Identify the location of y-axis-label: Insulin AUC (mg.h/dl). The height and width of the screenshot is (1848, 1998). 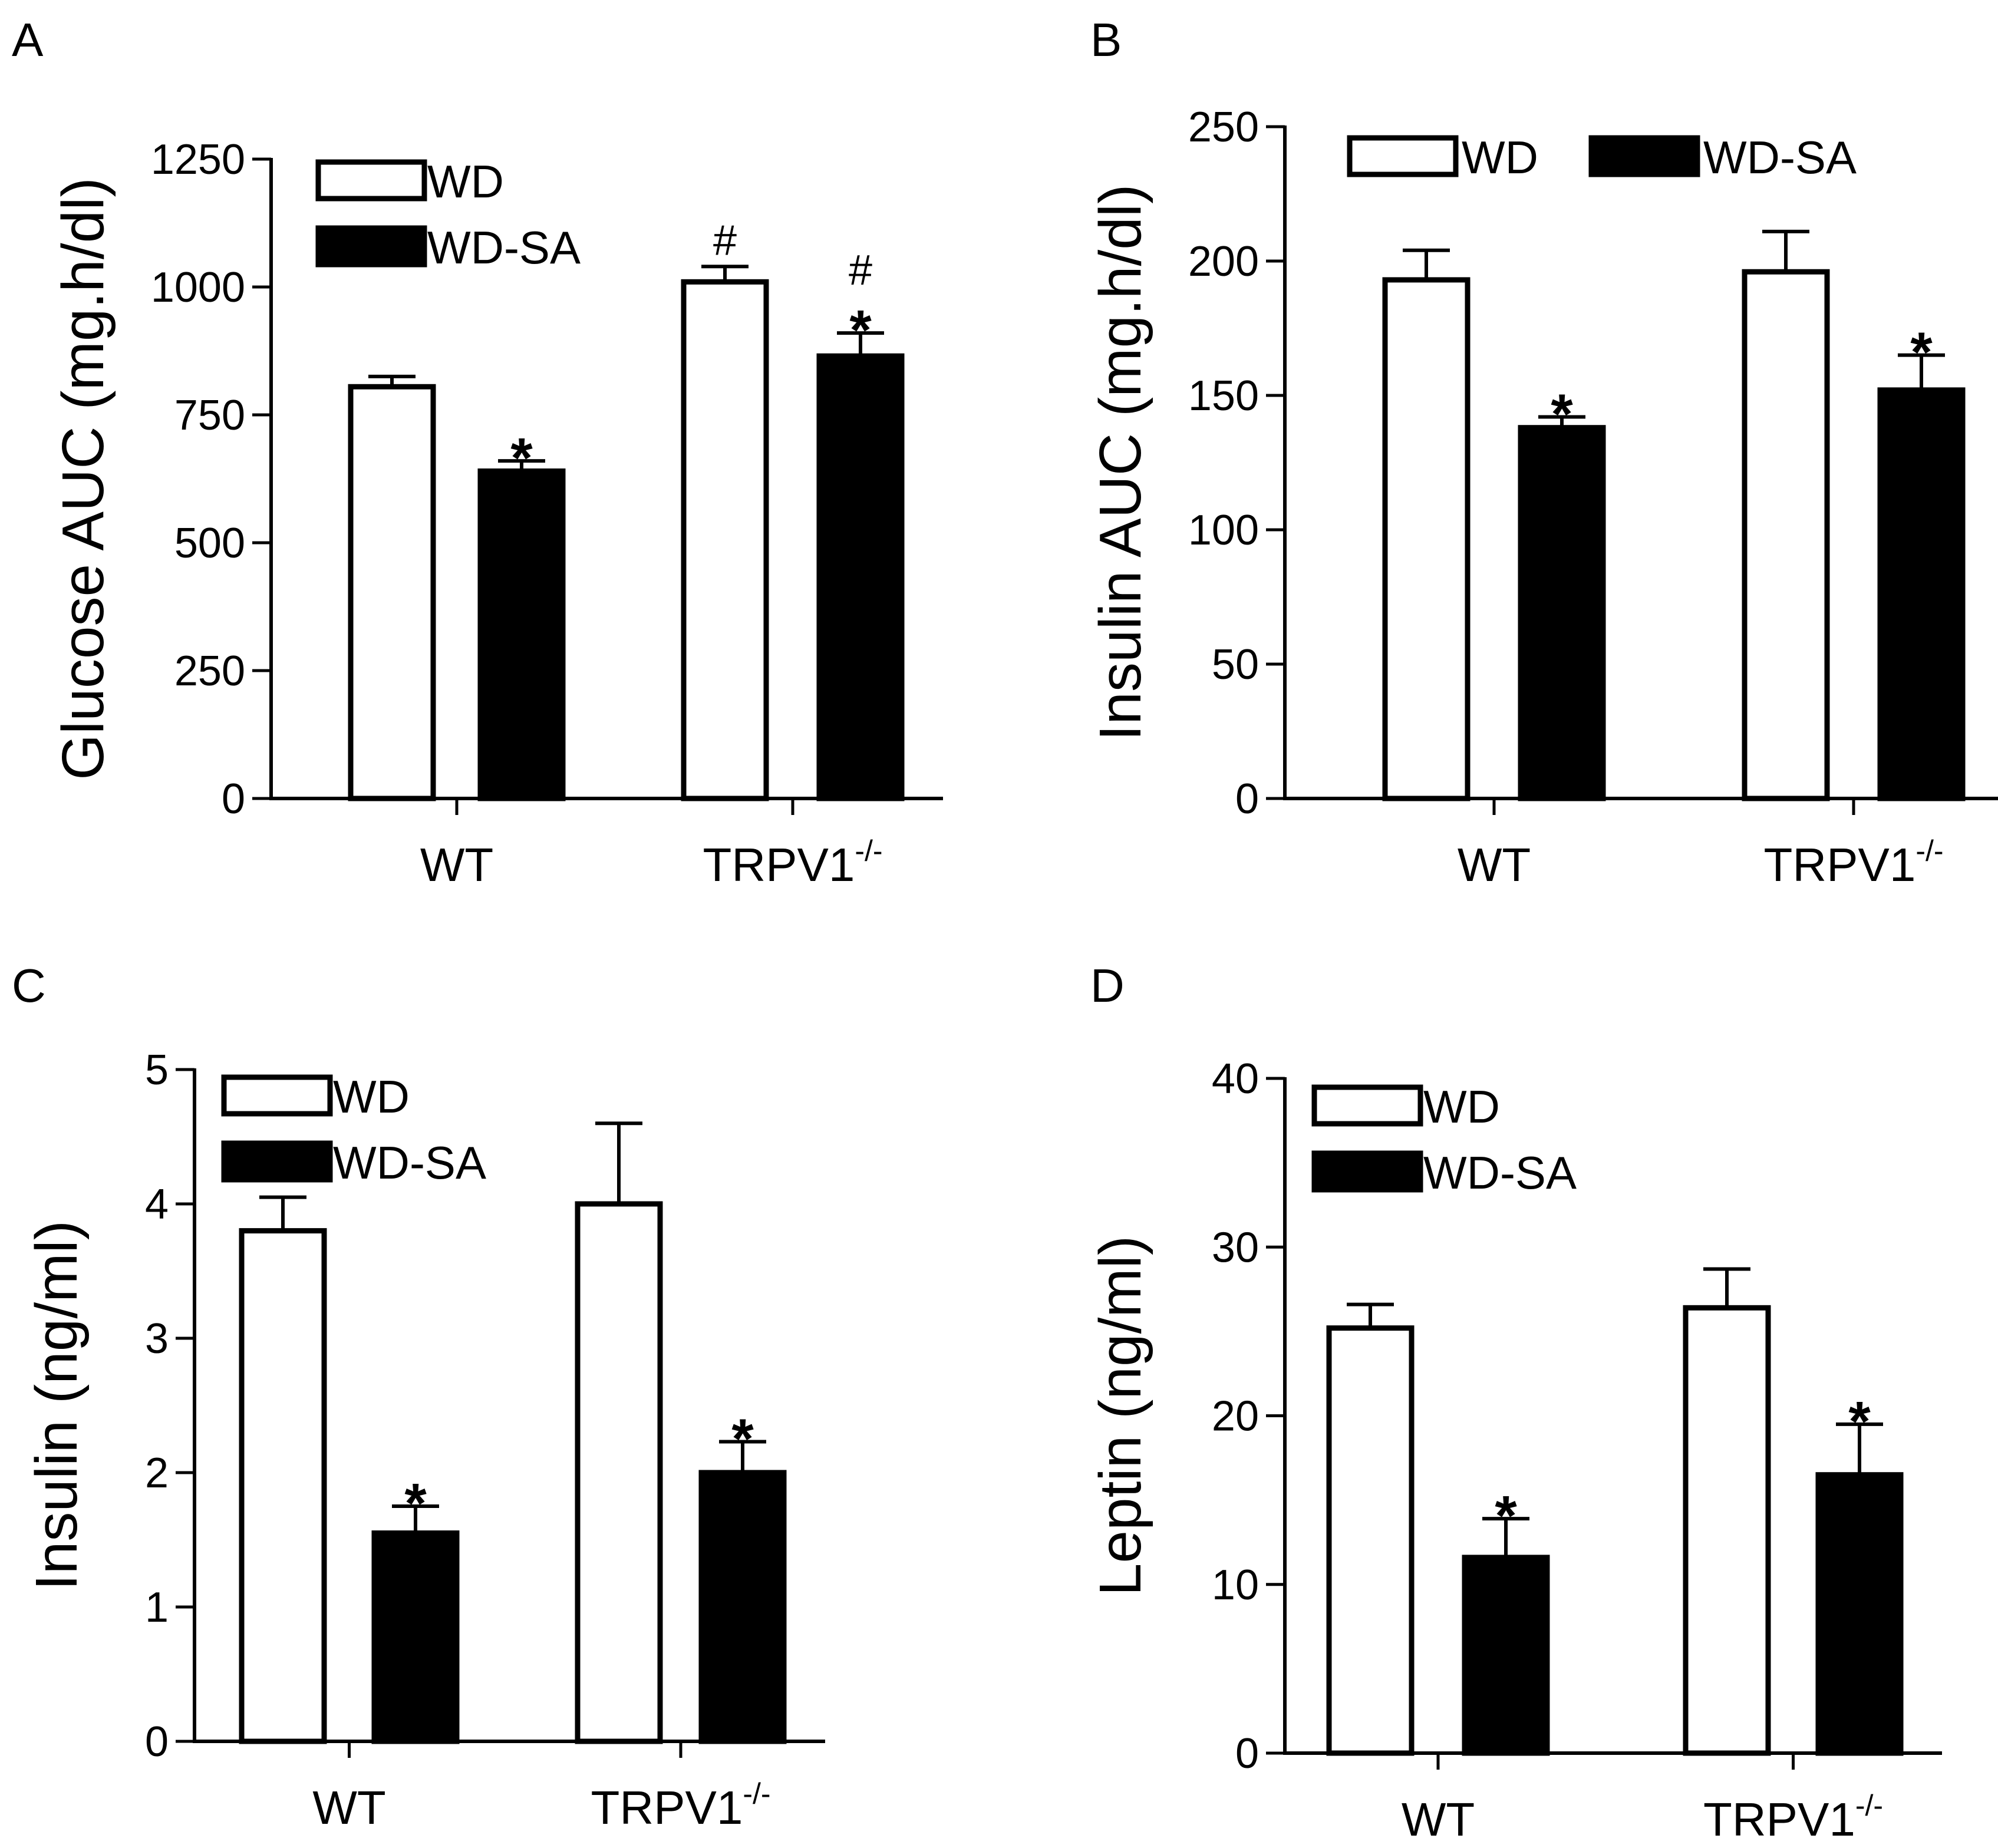
(1120, 462).